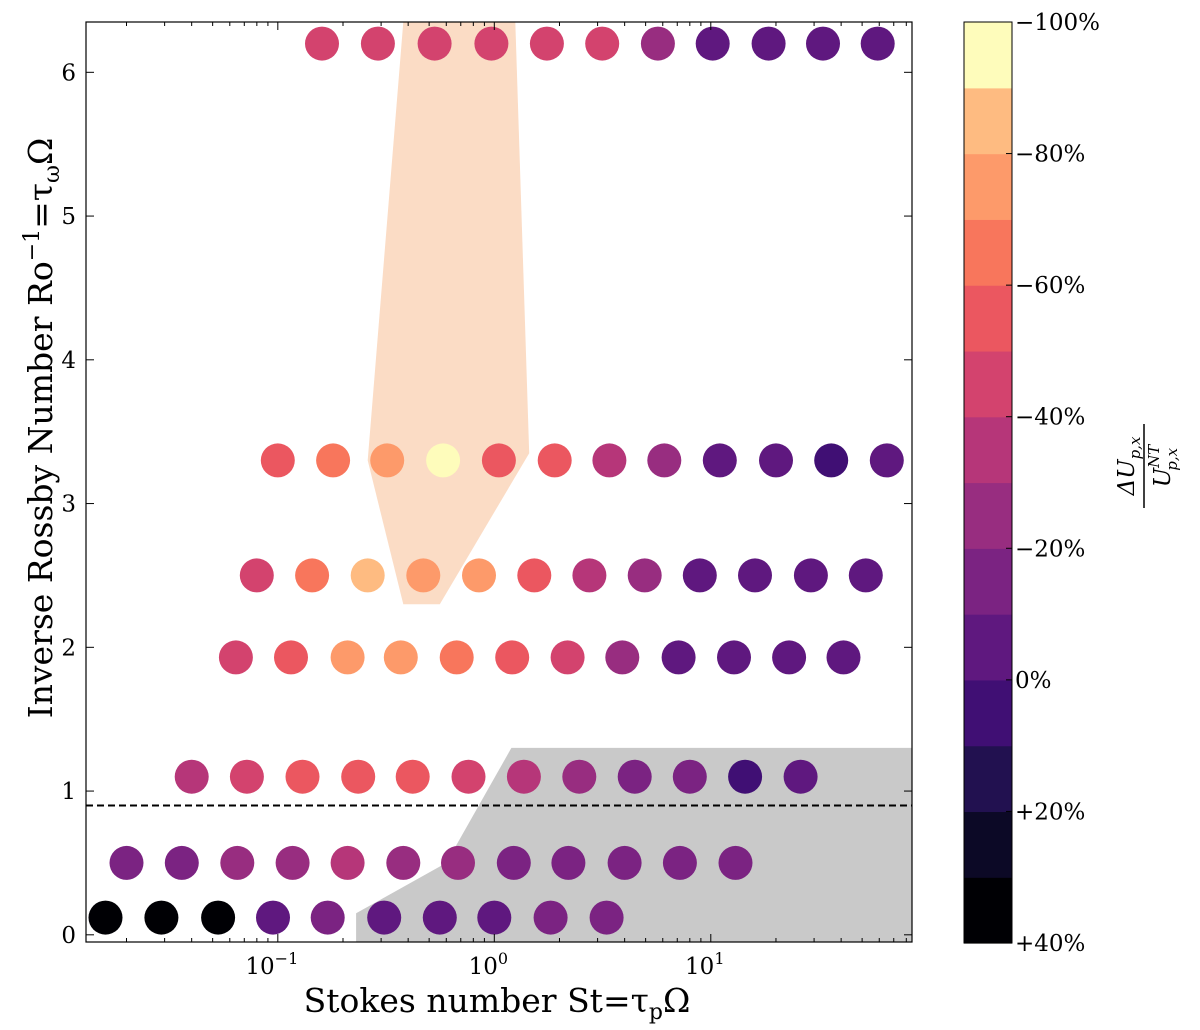  What do you see at coordinates (32, 245) in the screenshot?
I see `y-axis-label-sup: −1` at bounding box center [32, 245].